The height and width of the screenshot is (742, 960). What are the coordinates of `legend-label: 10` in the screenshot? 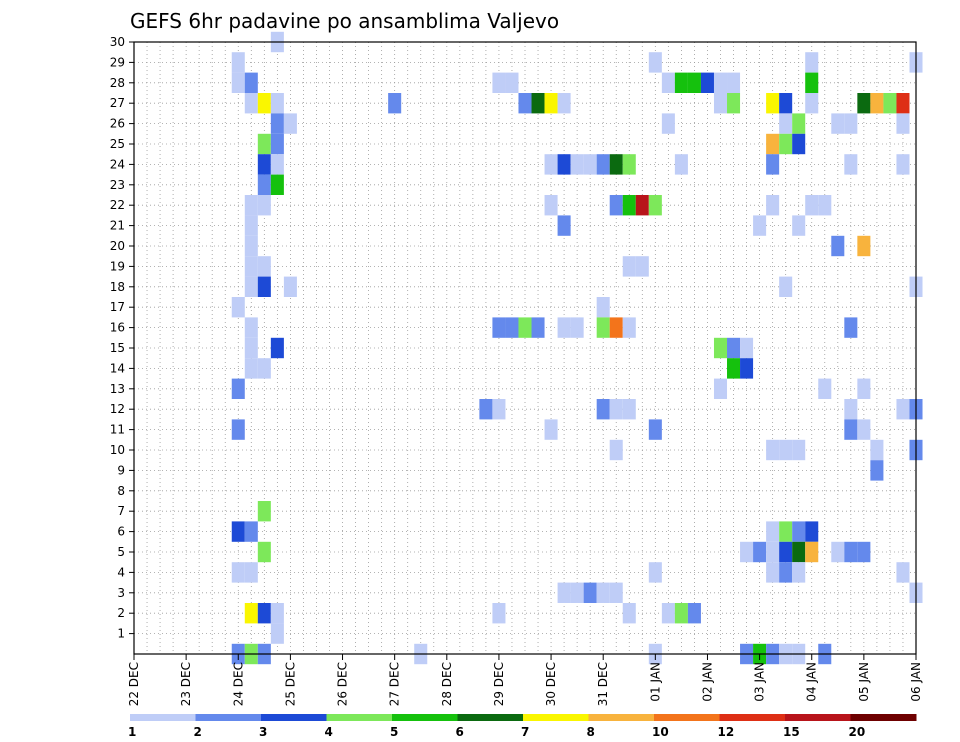 It's located at (660, 732).